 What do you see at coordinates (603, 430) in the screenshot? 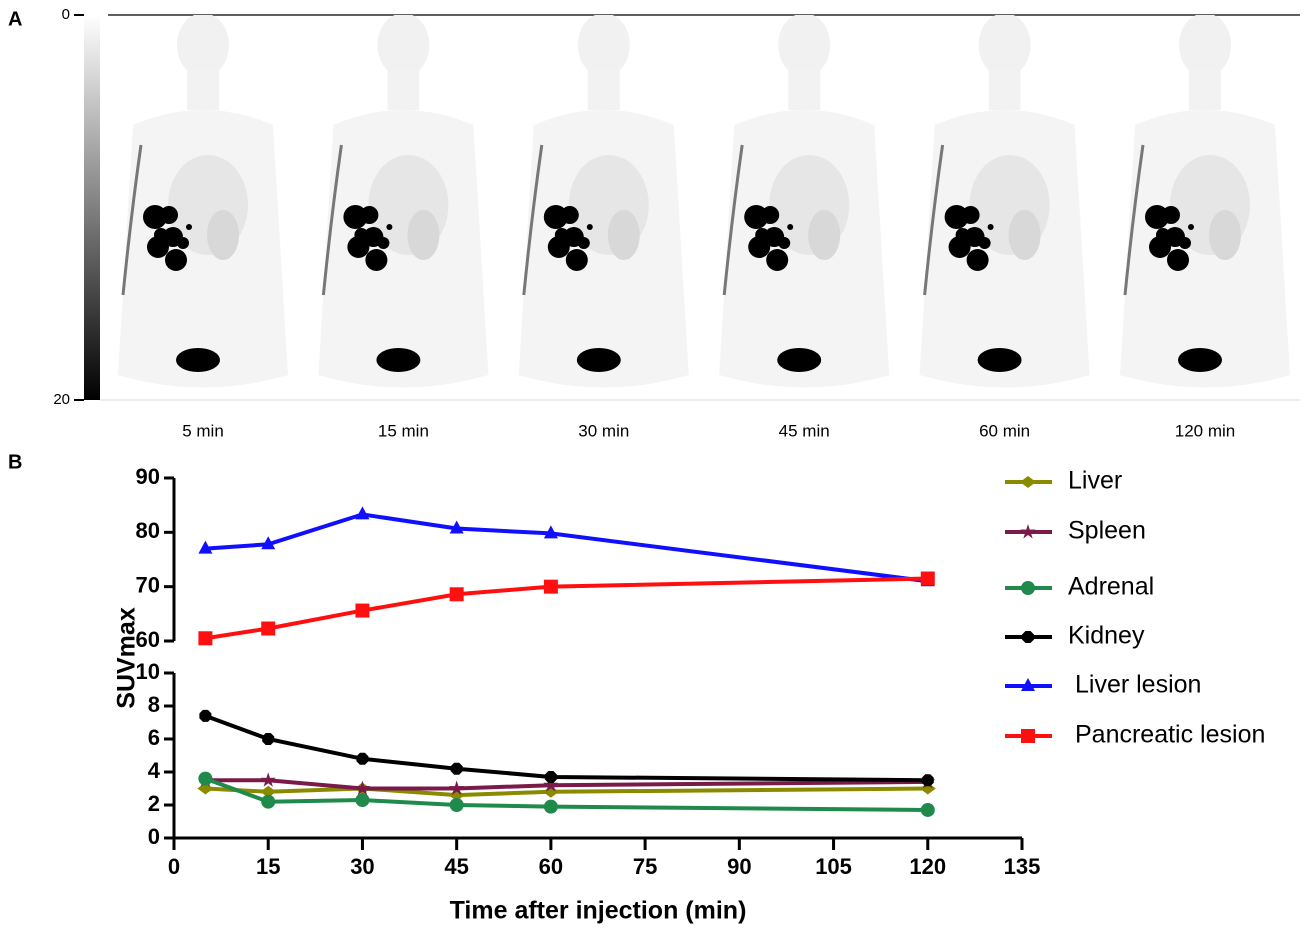
I see `image-caption: 30 min` at bounding box center [603, 430].